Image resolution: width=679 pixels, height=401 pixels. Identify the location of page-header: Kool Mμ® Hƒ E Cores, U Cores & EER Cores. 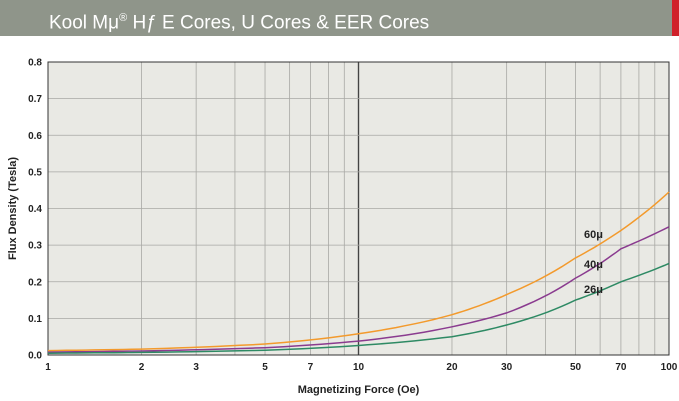
(336, 18).